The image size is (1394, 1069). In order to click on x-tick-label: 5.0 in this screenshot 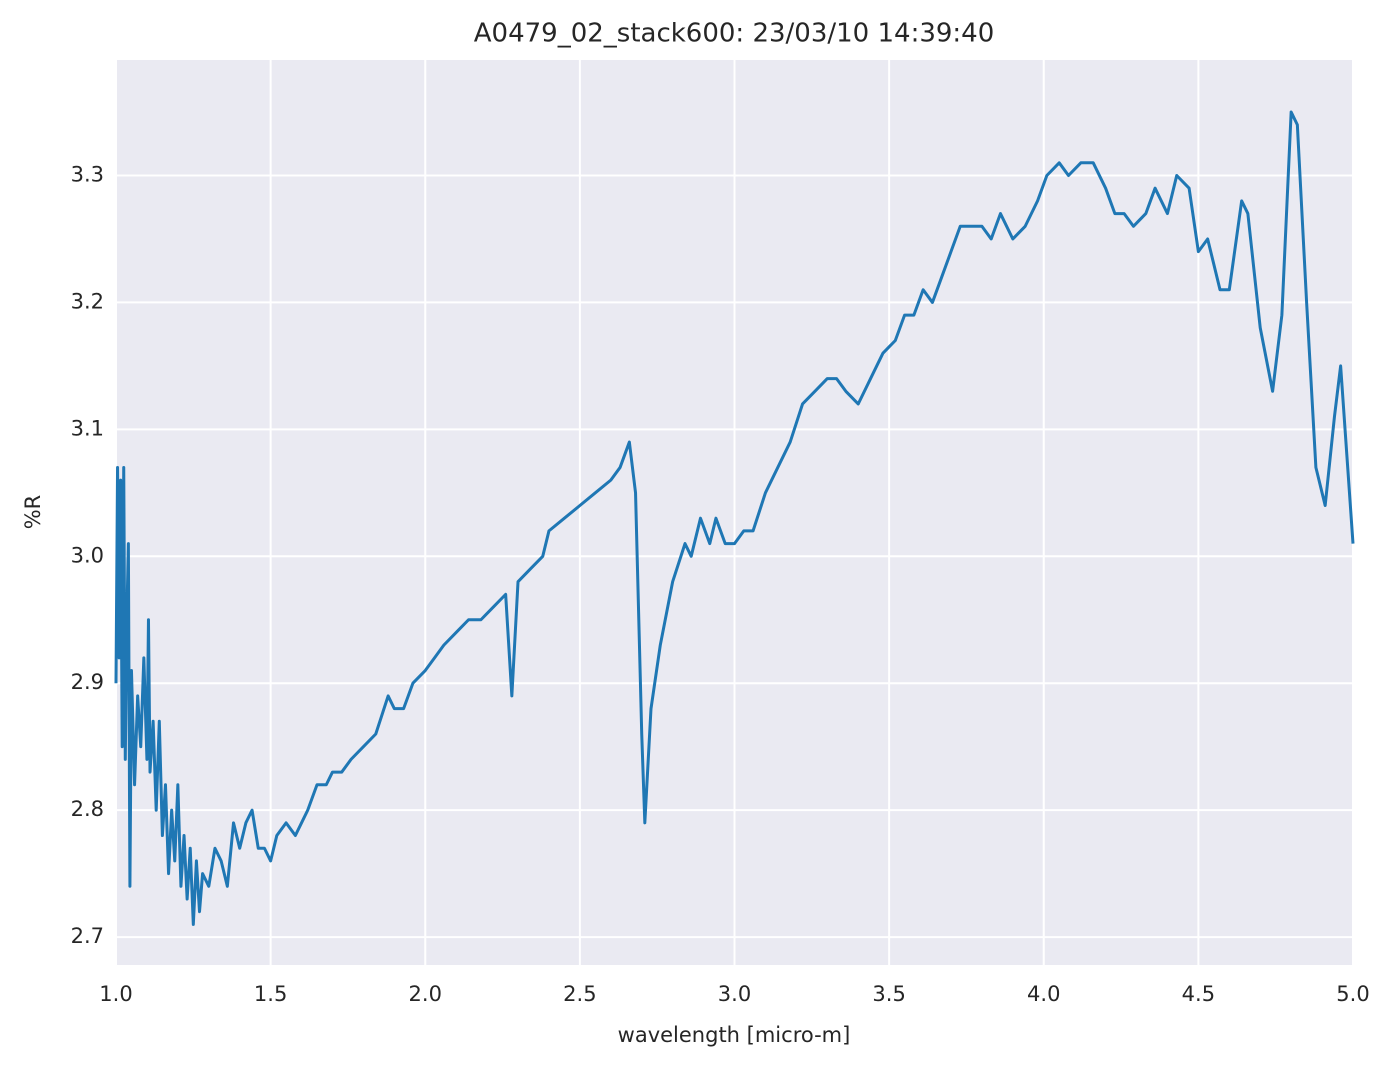, I will do `click(1352, 994)`.